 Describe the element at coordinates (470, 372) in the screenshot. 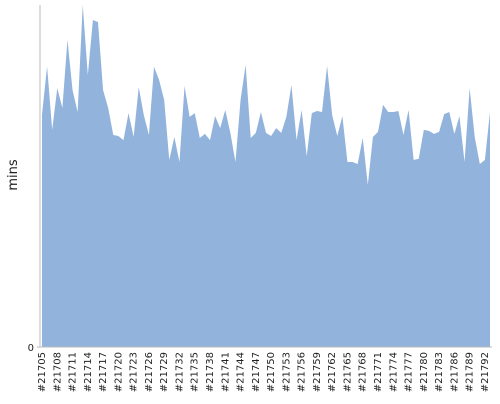

I see `x-tick-label: #21789` at that location.